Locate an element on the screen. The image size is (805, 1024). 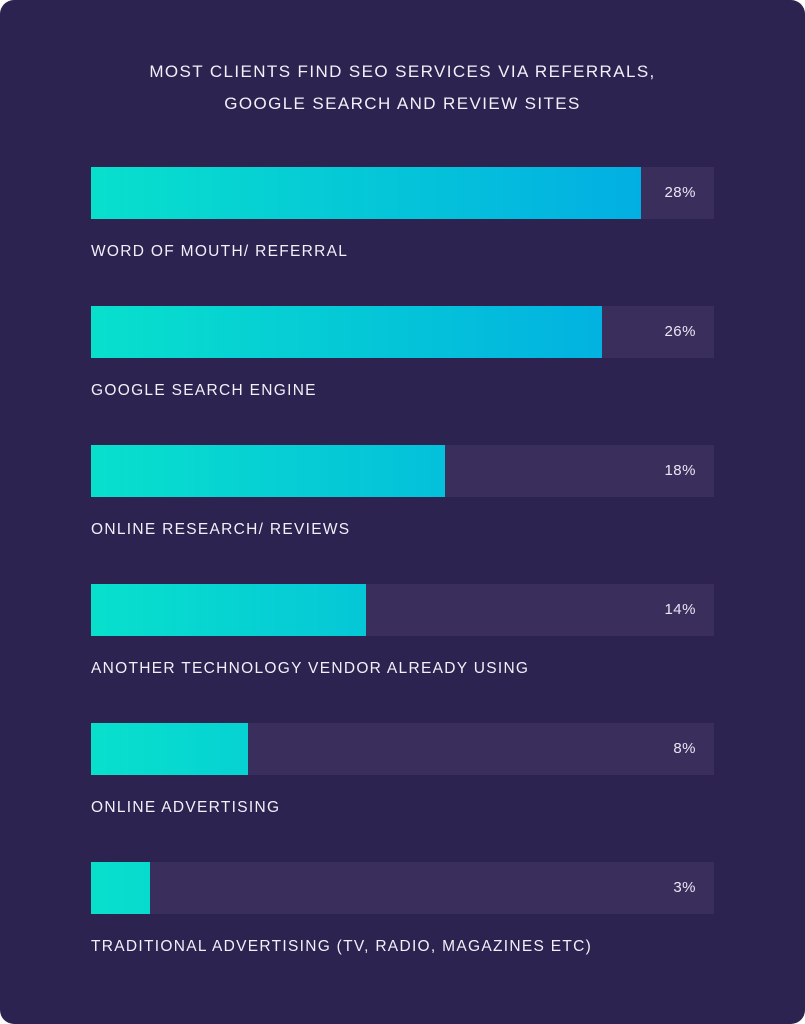
bar-track: 14% is located at coordinates (402, 610).